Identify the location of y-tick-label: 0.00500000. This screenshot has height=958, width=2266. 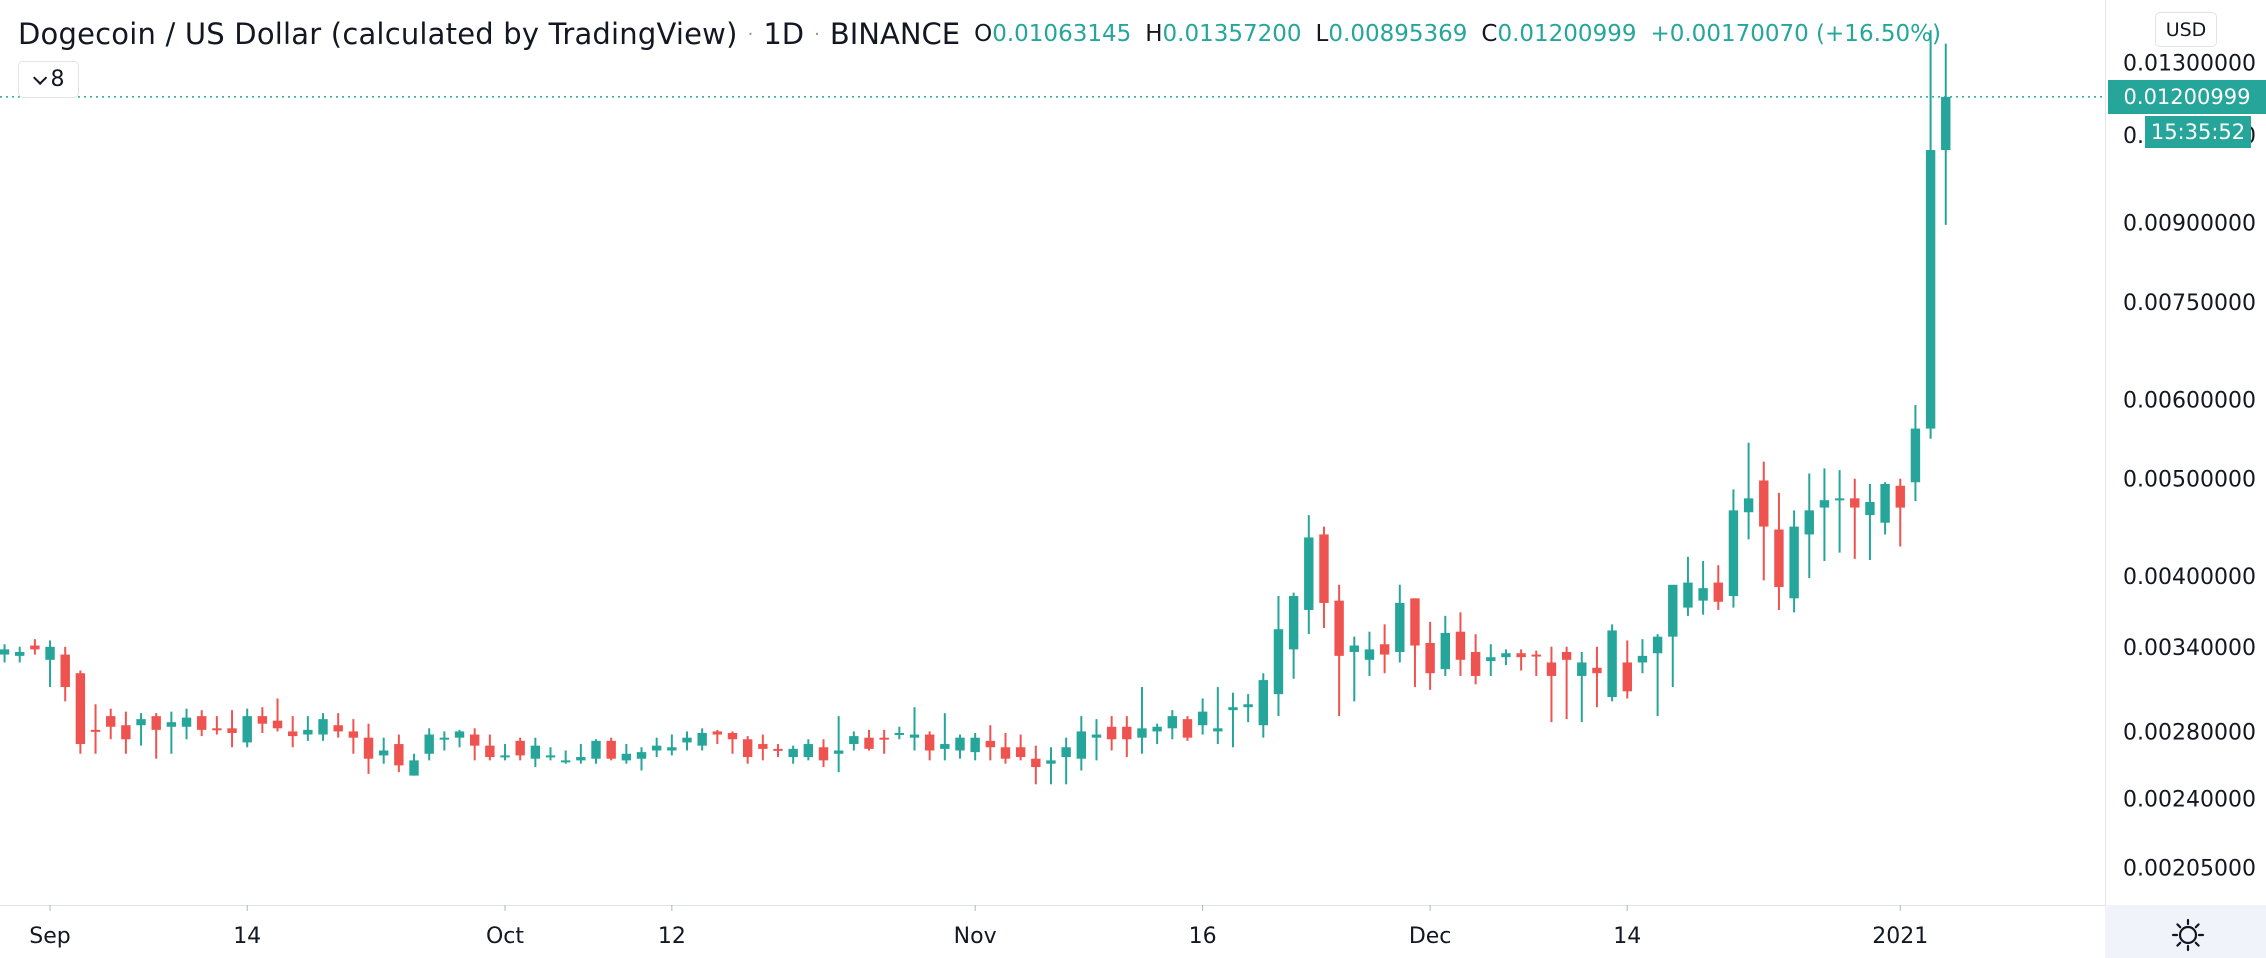
(2189, 480).